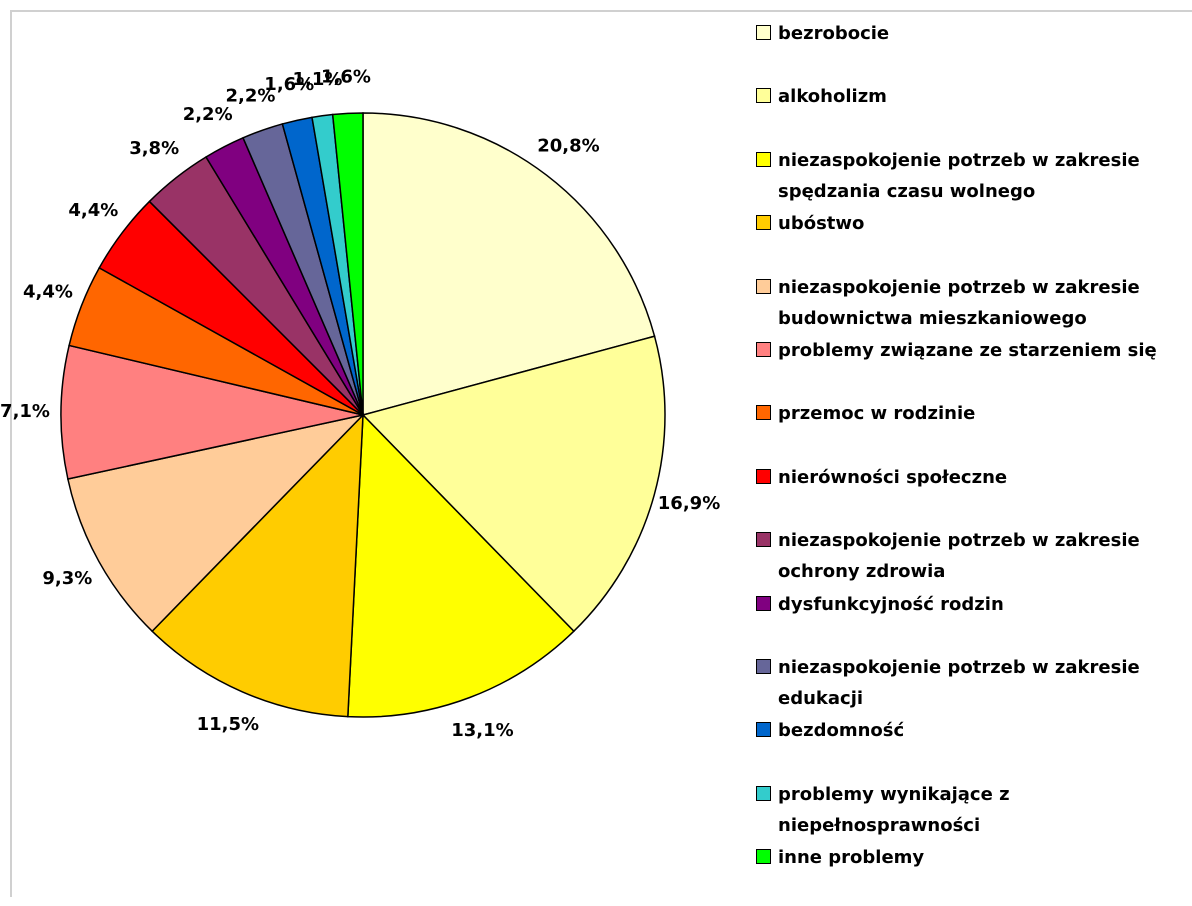  I want to click on legend-entry: nierówności społeczne, so click(972, 493).